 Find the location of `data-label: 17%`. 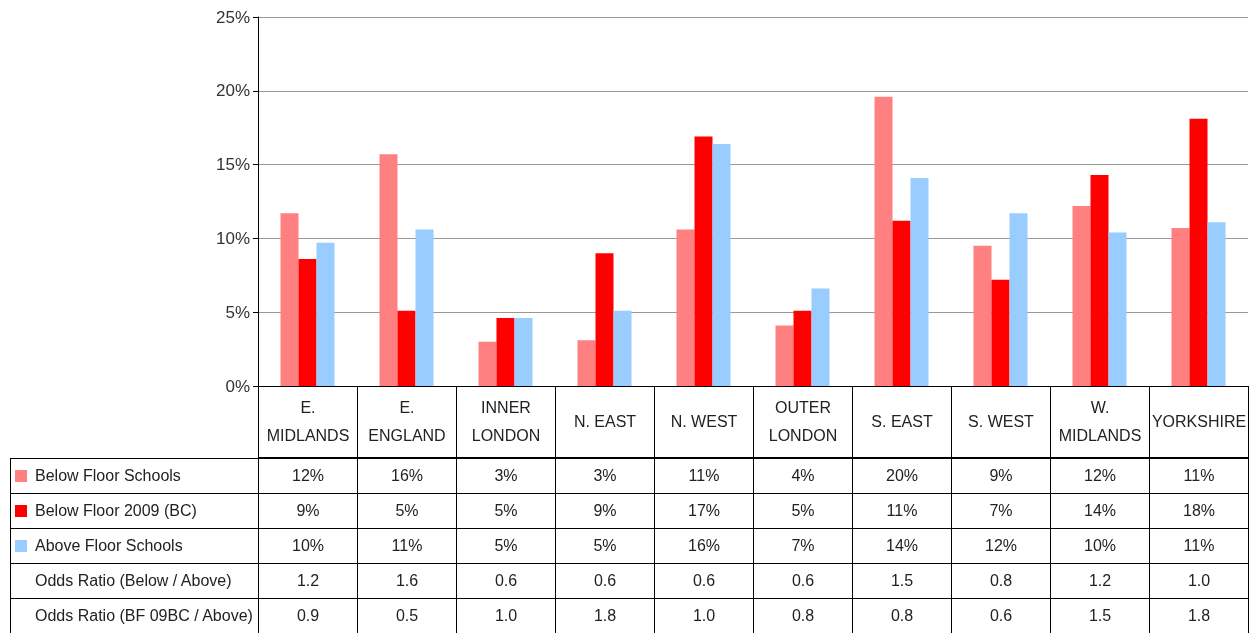

data-label: 17% is located at coordinates (704, 511).